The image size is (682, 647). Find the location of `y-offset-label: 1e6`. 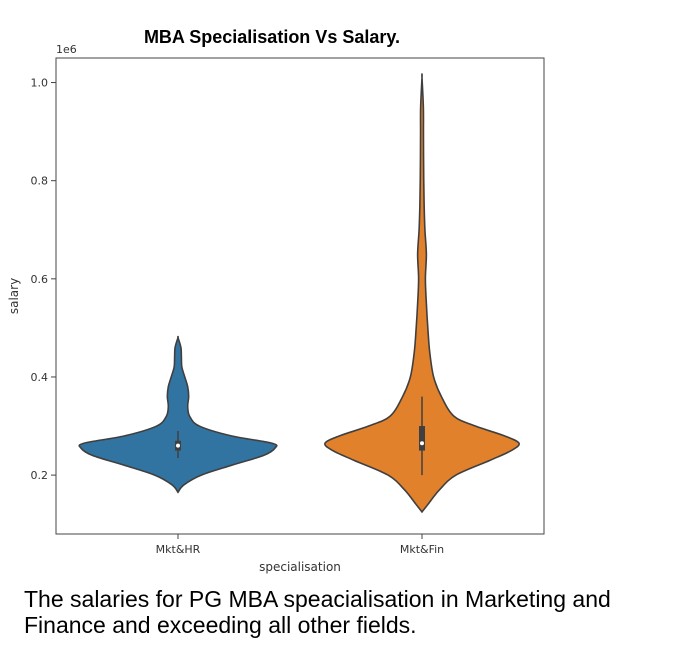

y-offset-label: 1e6 is located at coordinates (66, 49).